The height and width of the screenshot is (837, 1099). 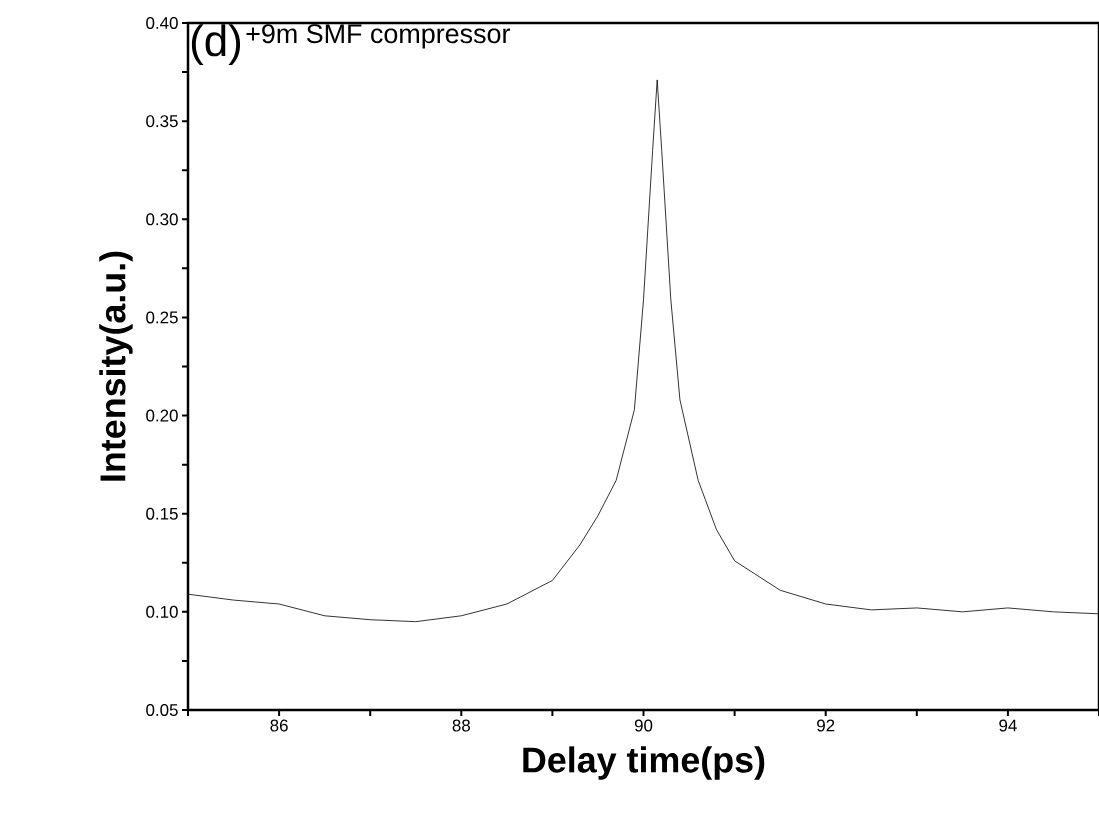 I want to click on x-tick-label: 90, so click(x=643, y=725).